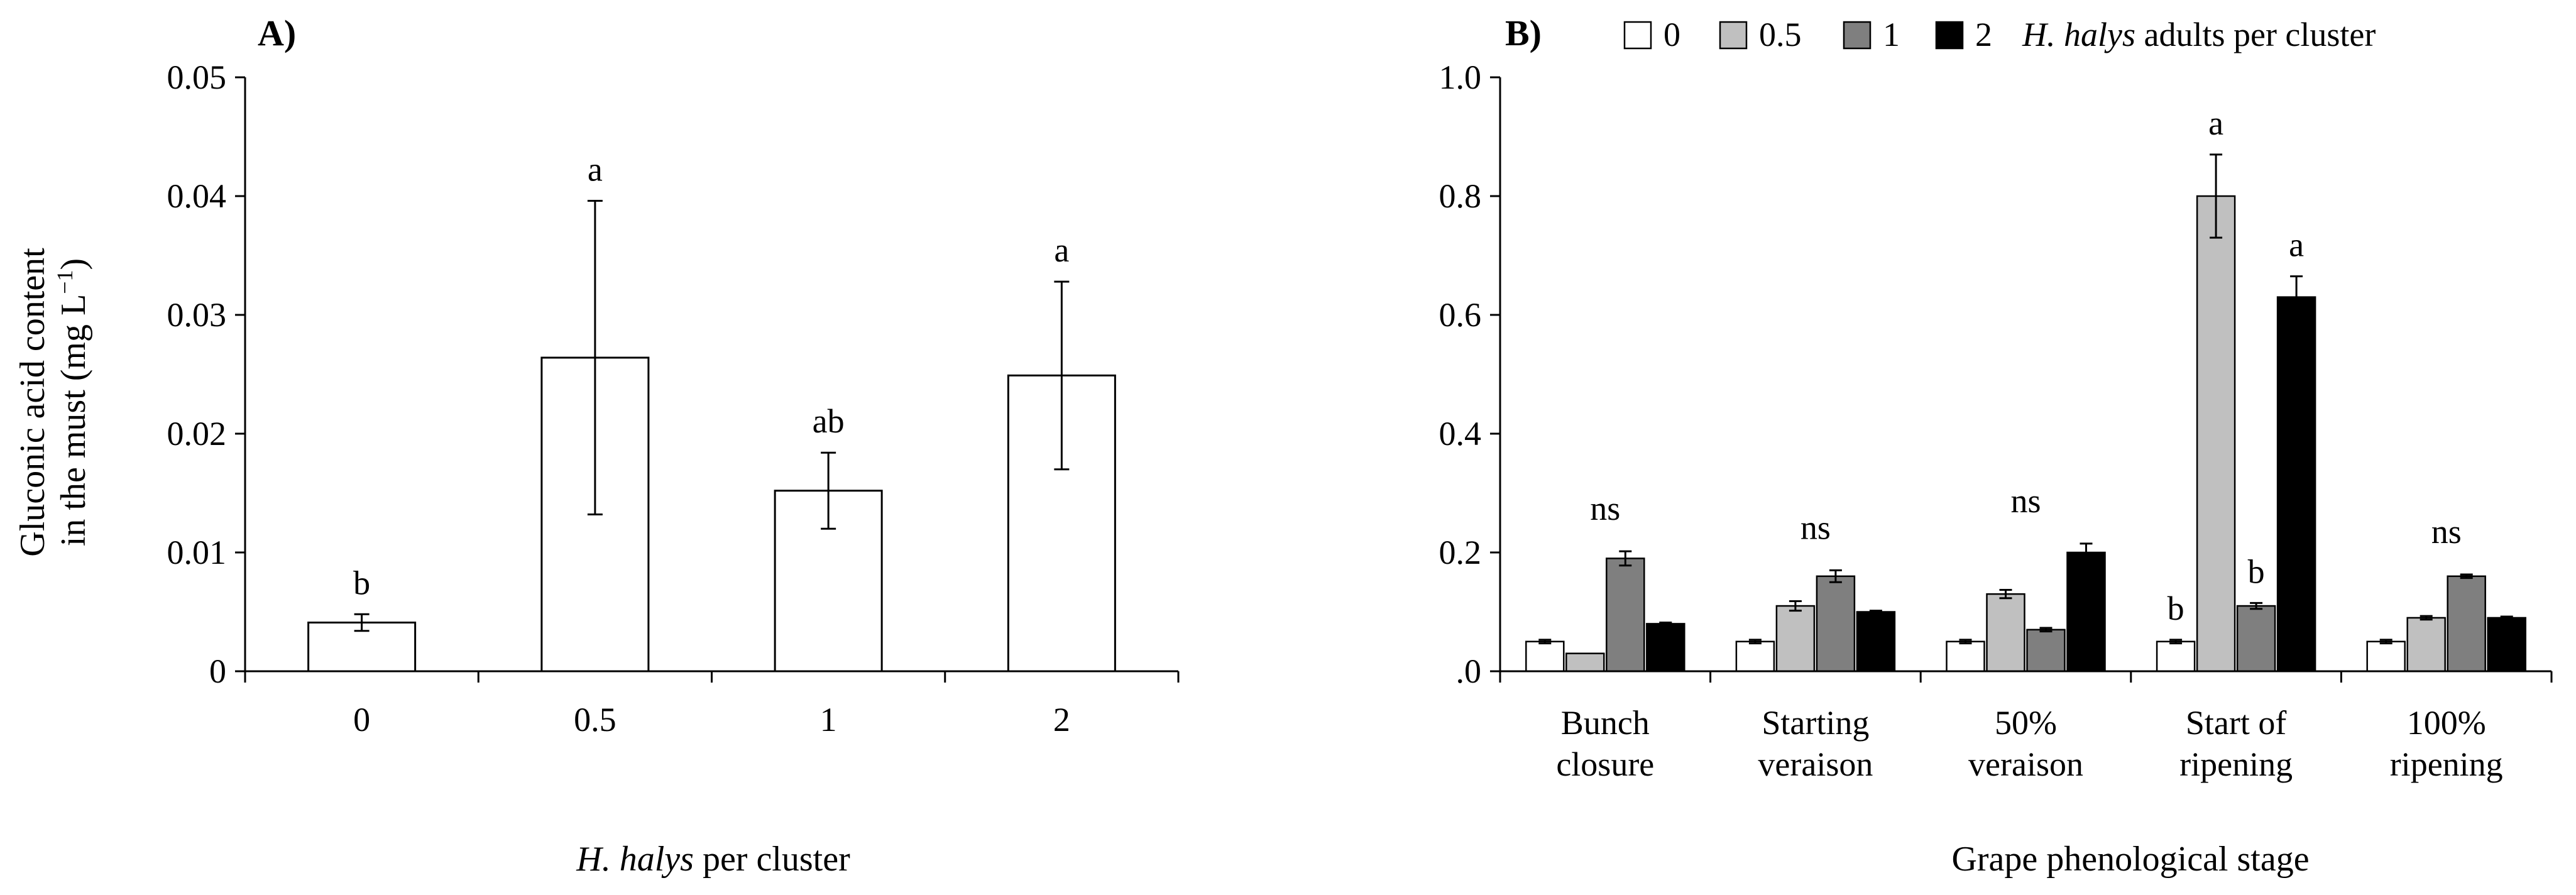 This screenshot has height=895, width=2576. Describe the element at coordinates (1461, 196) in the screenshot. I see `panel-b-y-tick-label: 0.8` at that location.